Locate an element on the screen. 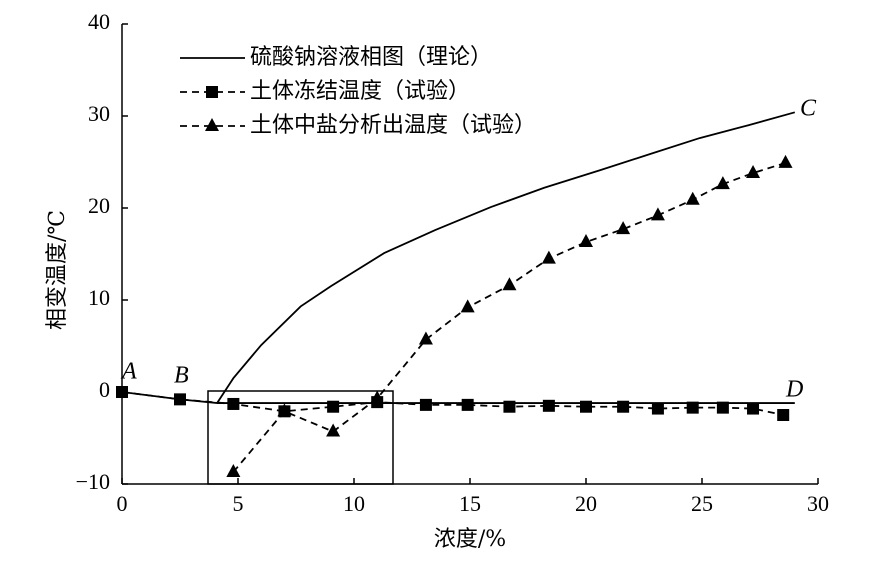 This screenshot has width=892, height=572. legend-label: 硫酸钠溶液相图（理论） is located at coordinates (371, 57).